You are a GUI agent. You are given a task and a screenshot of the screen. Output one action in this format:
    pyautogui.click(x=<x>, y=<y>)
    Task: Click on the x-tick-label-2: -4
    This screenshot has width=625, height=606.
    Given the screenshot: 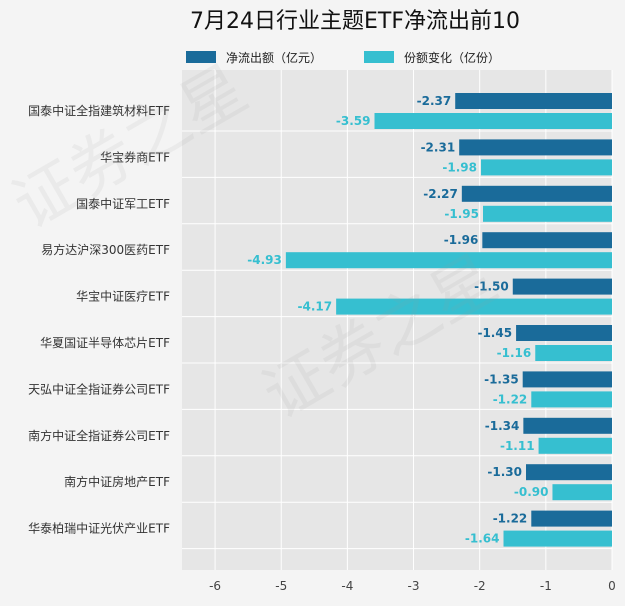 What is the action you would take?
    pyautogui.click(x=347, y=586)
    